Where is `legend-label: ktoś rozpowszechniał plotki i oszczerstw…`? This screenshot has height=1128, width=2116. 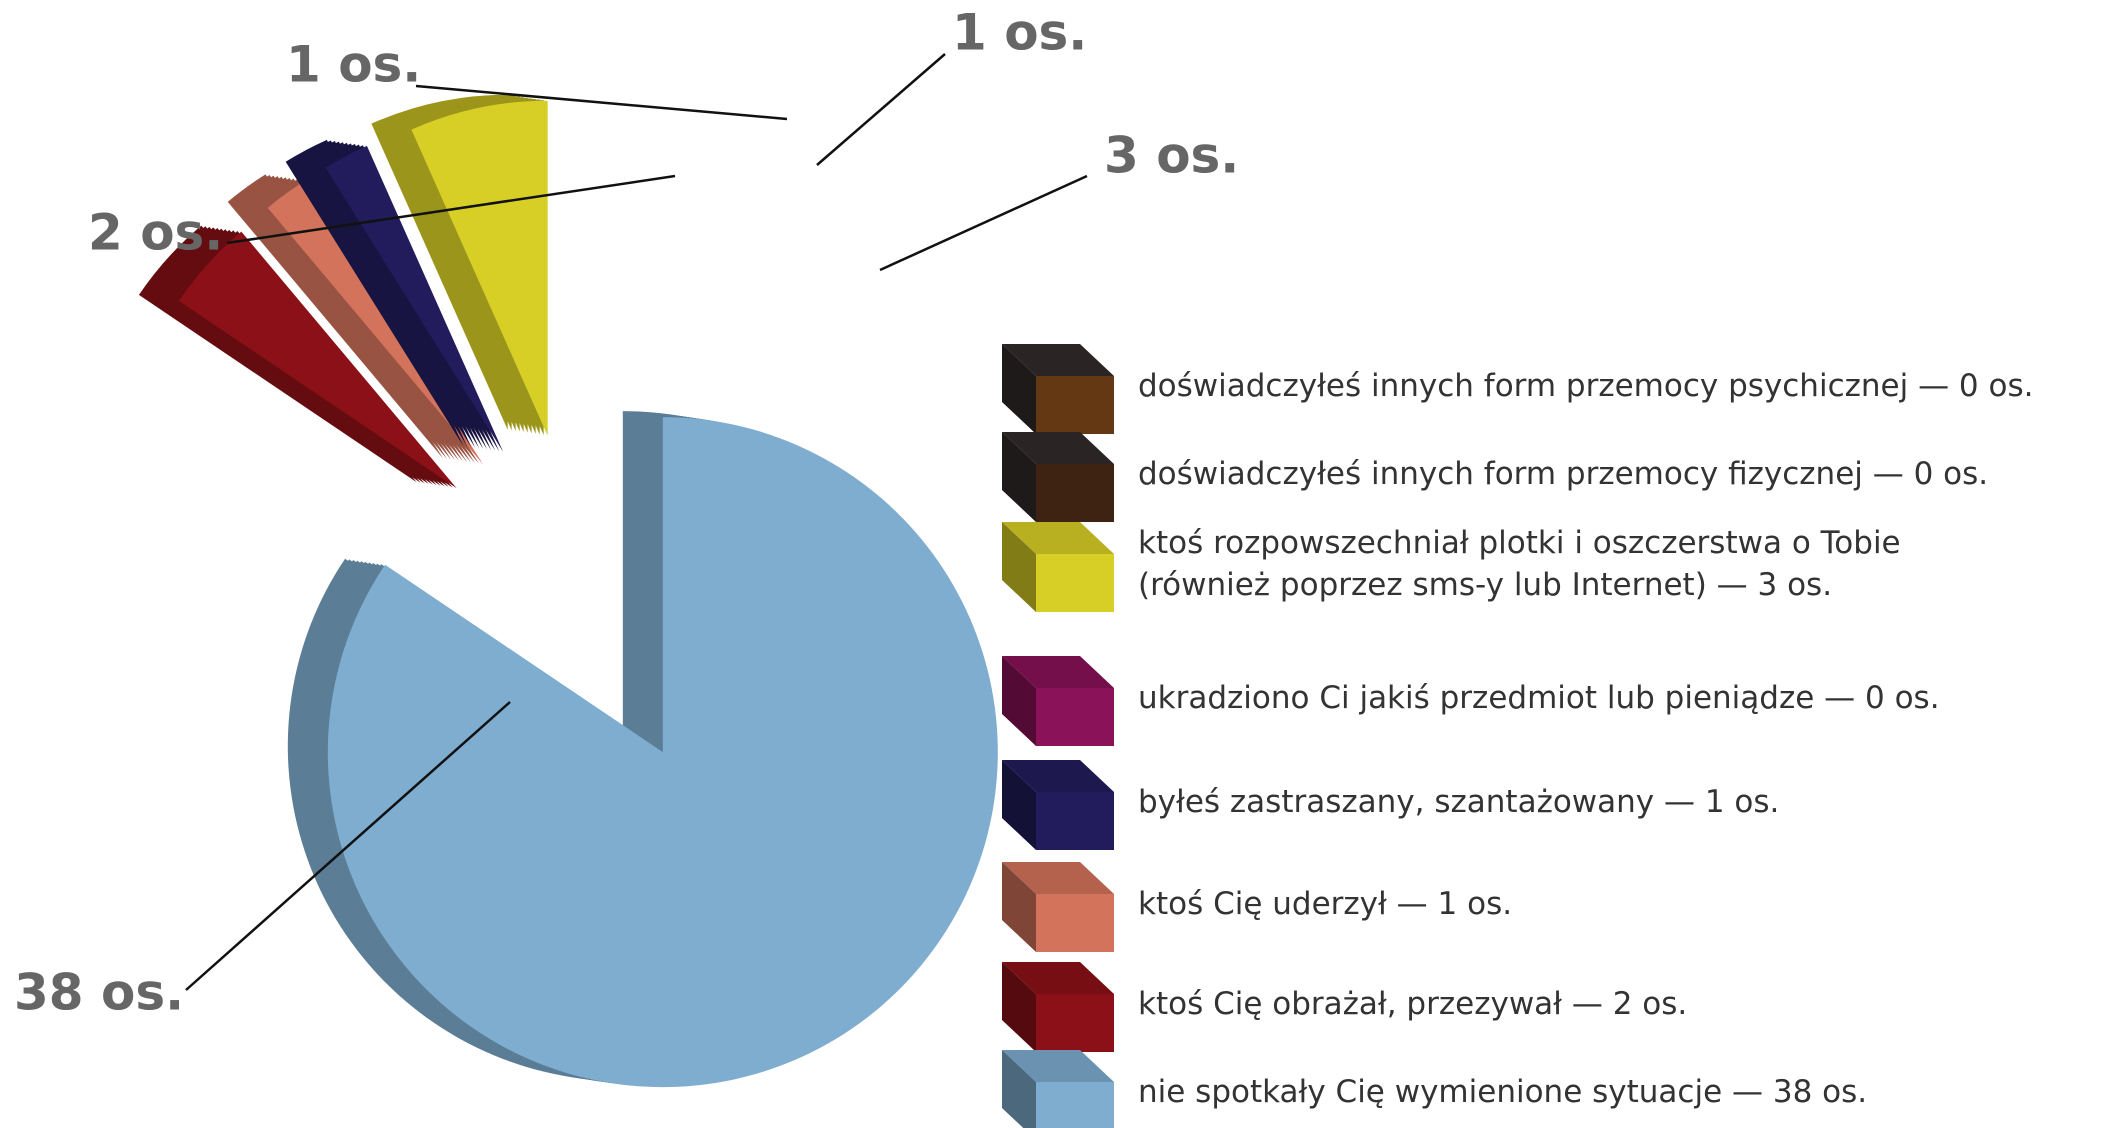 legend-label: ktoś rozpowszechniał plotki i oszczerstw… is located at coordinates (1519, 564).